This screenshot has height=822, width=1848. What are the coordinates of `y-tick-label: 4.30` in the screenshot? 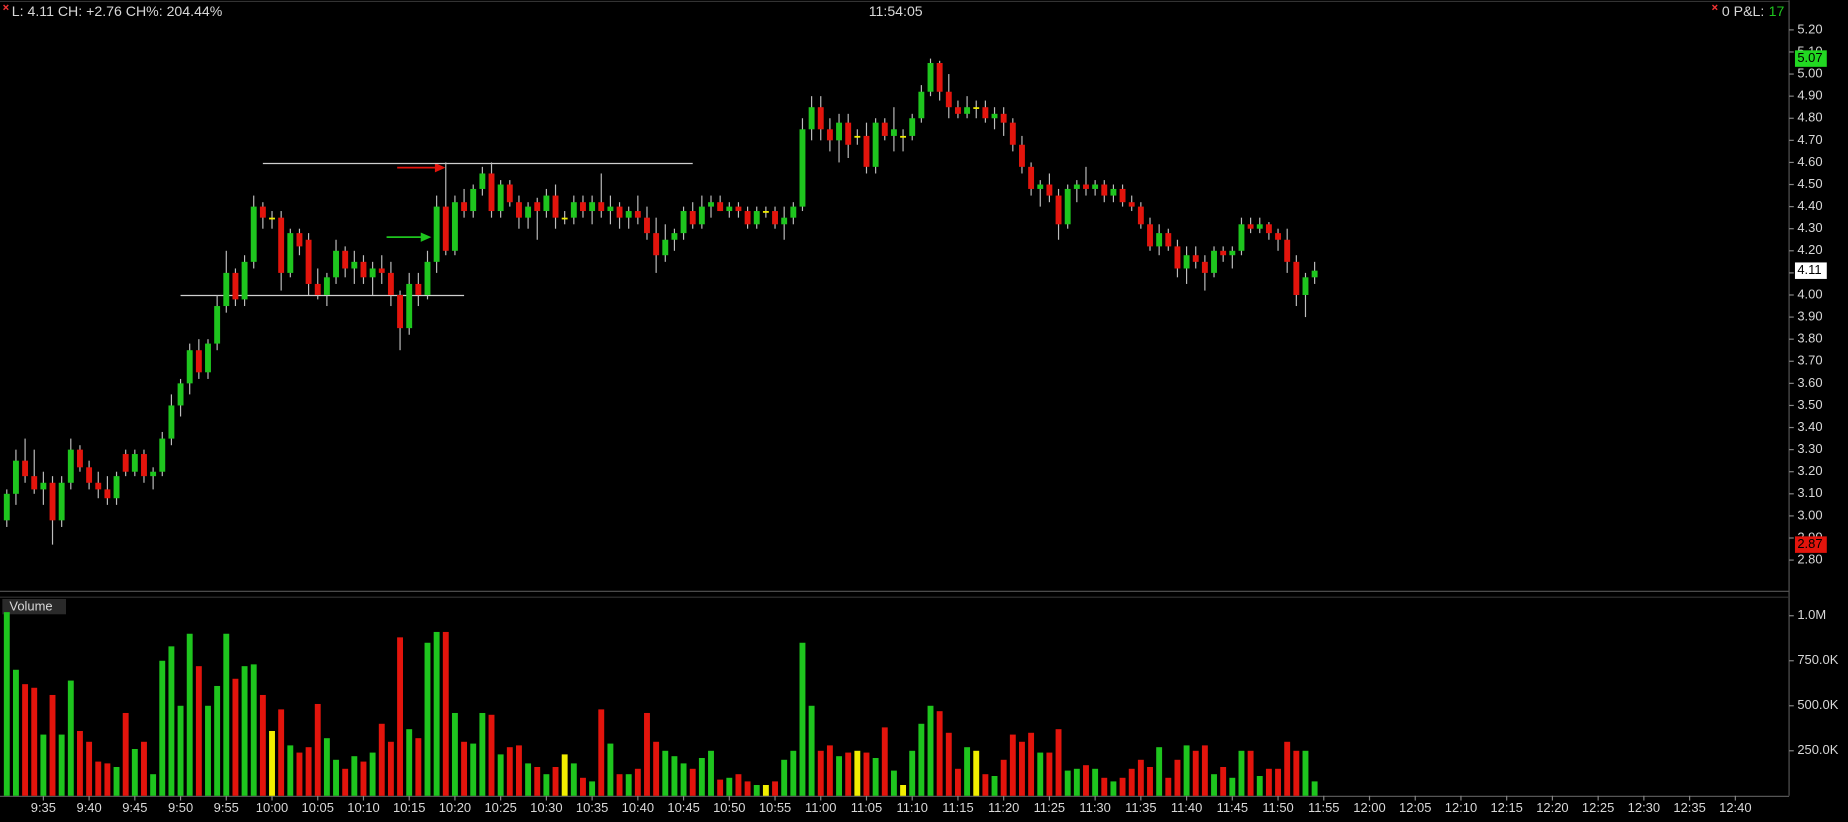 It's located at (1809, 227).